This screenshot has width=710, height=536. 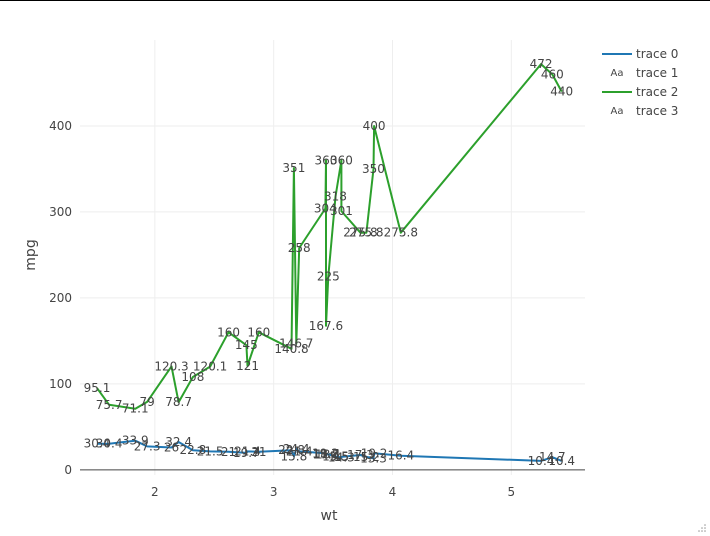 What do you see at coordinates (135, 409) in the screenshot?
I see `data-label: 71.1` at bounding box center [135, 409].